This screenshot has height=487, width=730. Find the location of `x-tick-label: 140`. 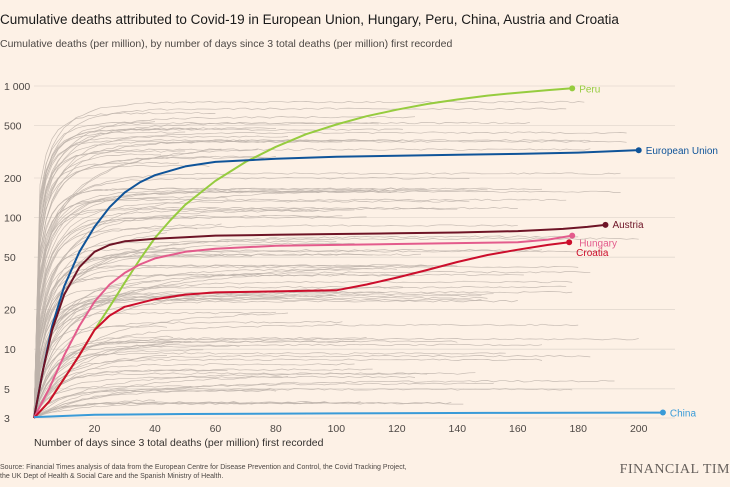

x-tick-label: 140 is located at coordinates (458, 429).